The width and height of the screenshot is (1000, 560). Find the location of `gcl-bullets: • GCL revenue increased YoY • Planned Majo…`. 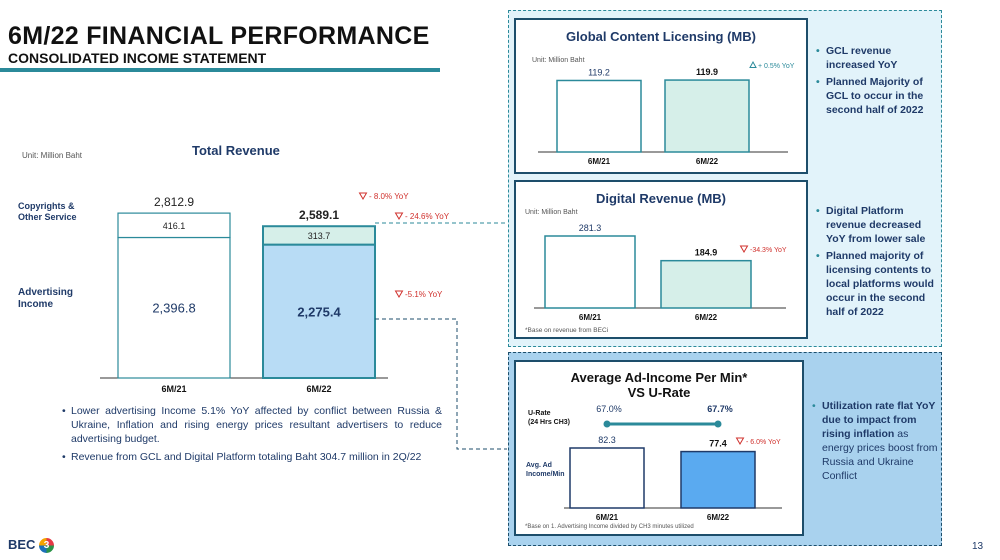

gcl-bullets: • GCL revenue increased YoY • Planned Majo… is located at coordinates (877, 80).